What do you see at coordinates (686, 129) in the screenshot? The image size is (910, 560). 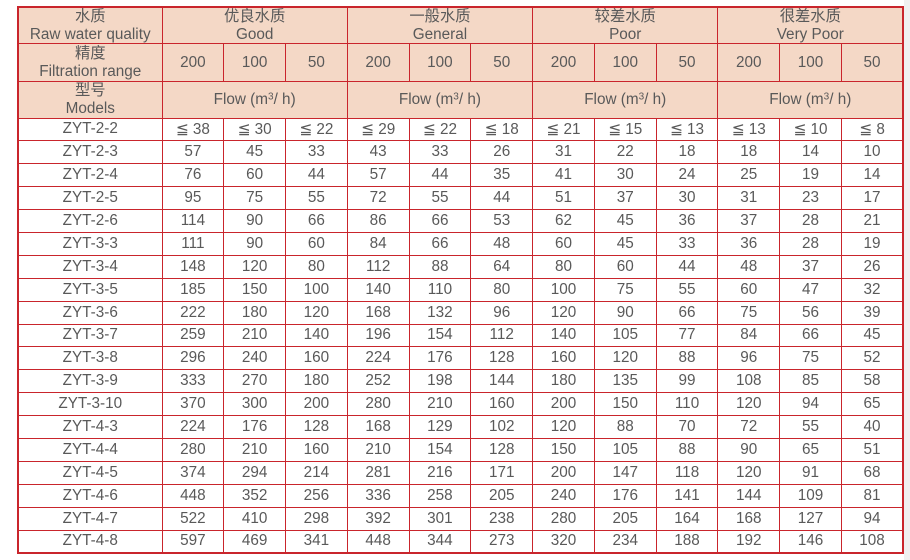 I see `value-cell: ≦ 13` at bounding box center [686, 129].